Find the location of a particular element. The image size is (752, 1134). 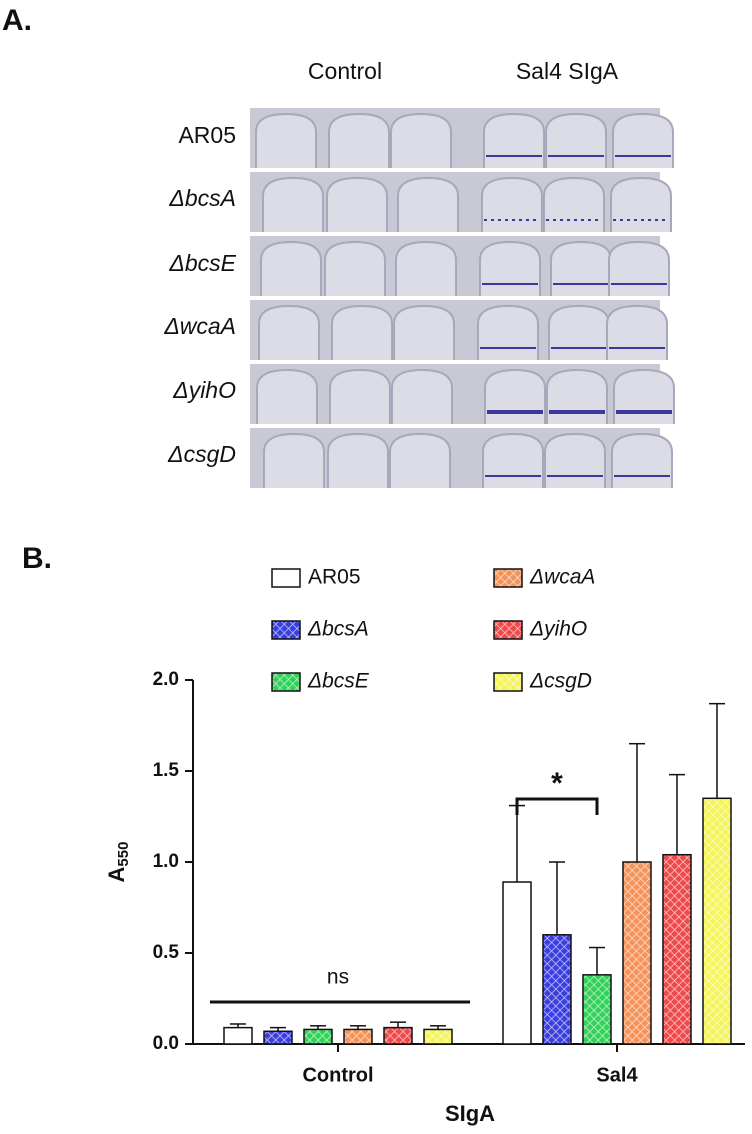

y-tick-label: 2.0 is located at coordinates (166, 679).